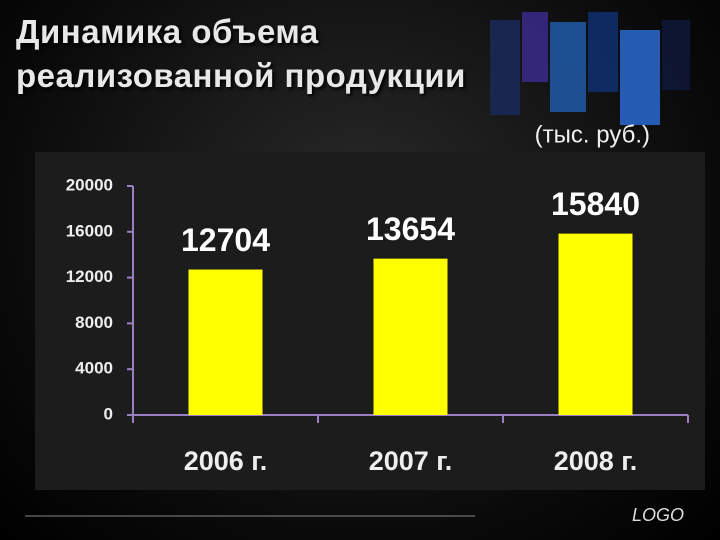  Describe the element at coordinates (241, 53) in the screenshot. I see `title: Динамика объема реализованной продукции` at that location.